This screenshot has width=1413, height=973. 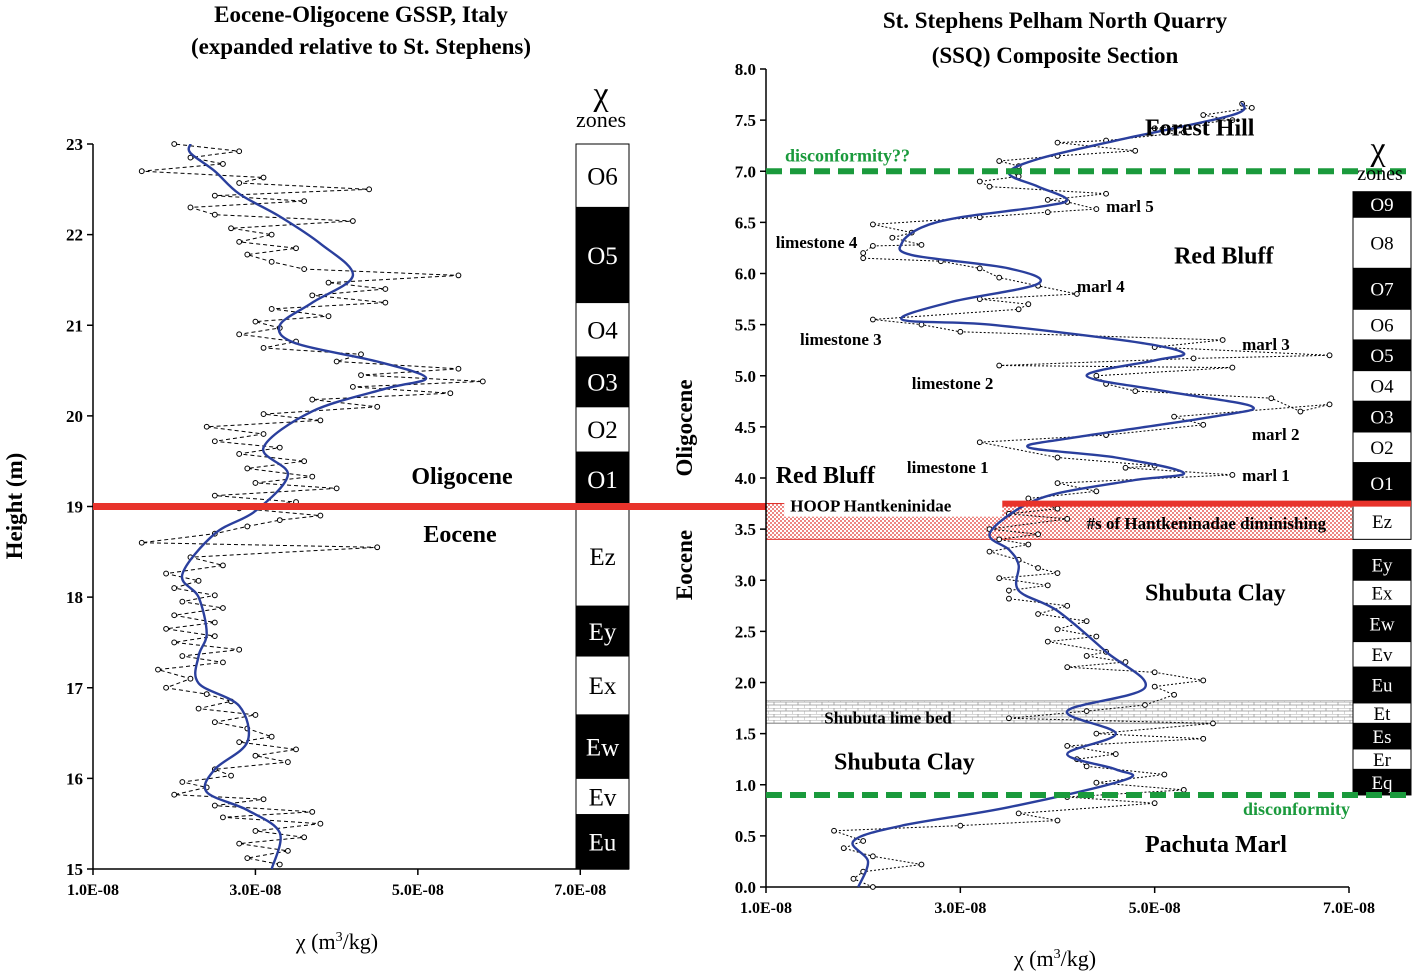 What do you see at coordinates (745, 887) in the screenshot?
I see `y-tick-label: 0.0` at bounding box center [745, 887].